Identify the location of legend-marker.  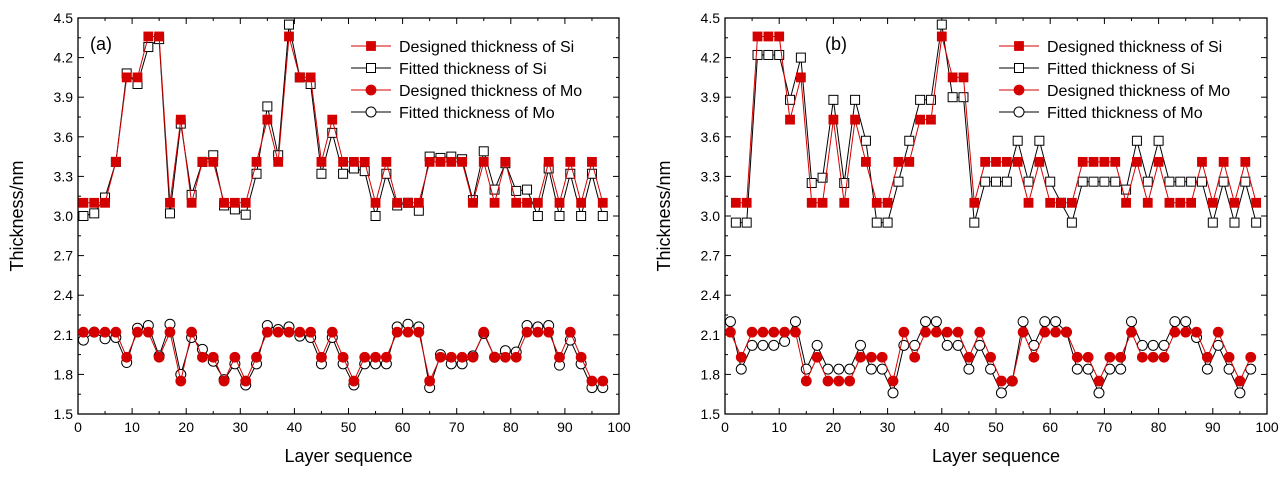
(371, 90).